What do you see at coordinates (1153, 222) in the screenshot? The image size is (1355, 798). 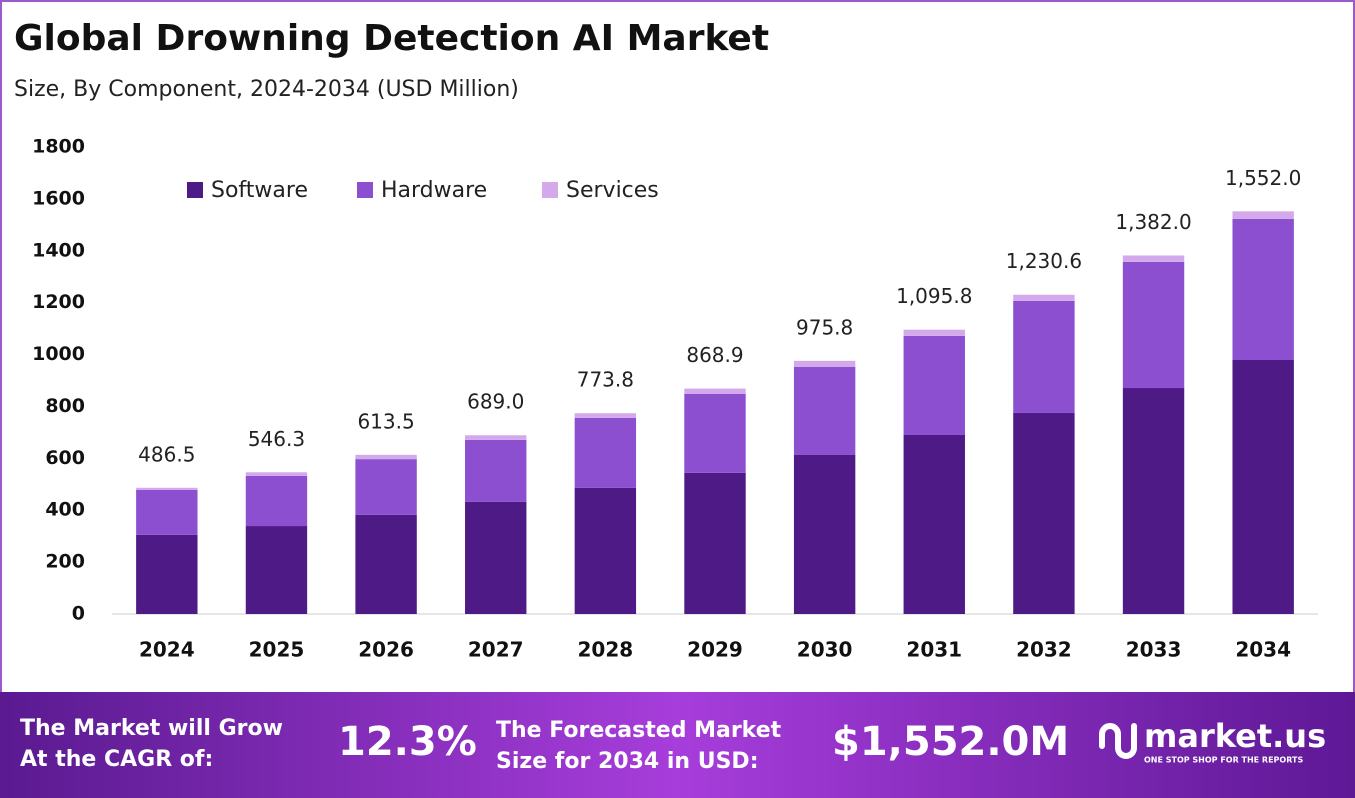 I see `total-label: 1,382.0` at bounding box center [1153, 222].